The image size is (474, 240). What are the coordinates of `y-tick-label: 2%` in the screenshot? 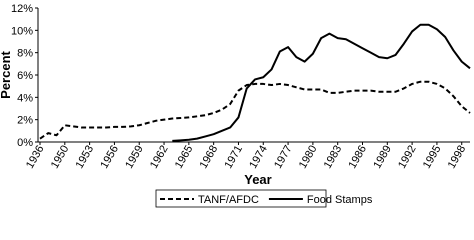 It's located at (25, 121).